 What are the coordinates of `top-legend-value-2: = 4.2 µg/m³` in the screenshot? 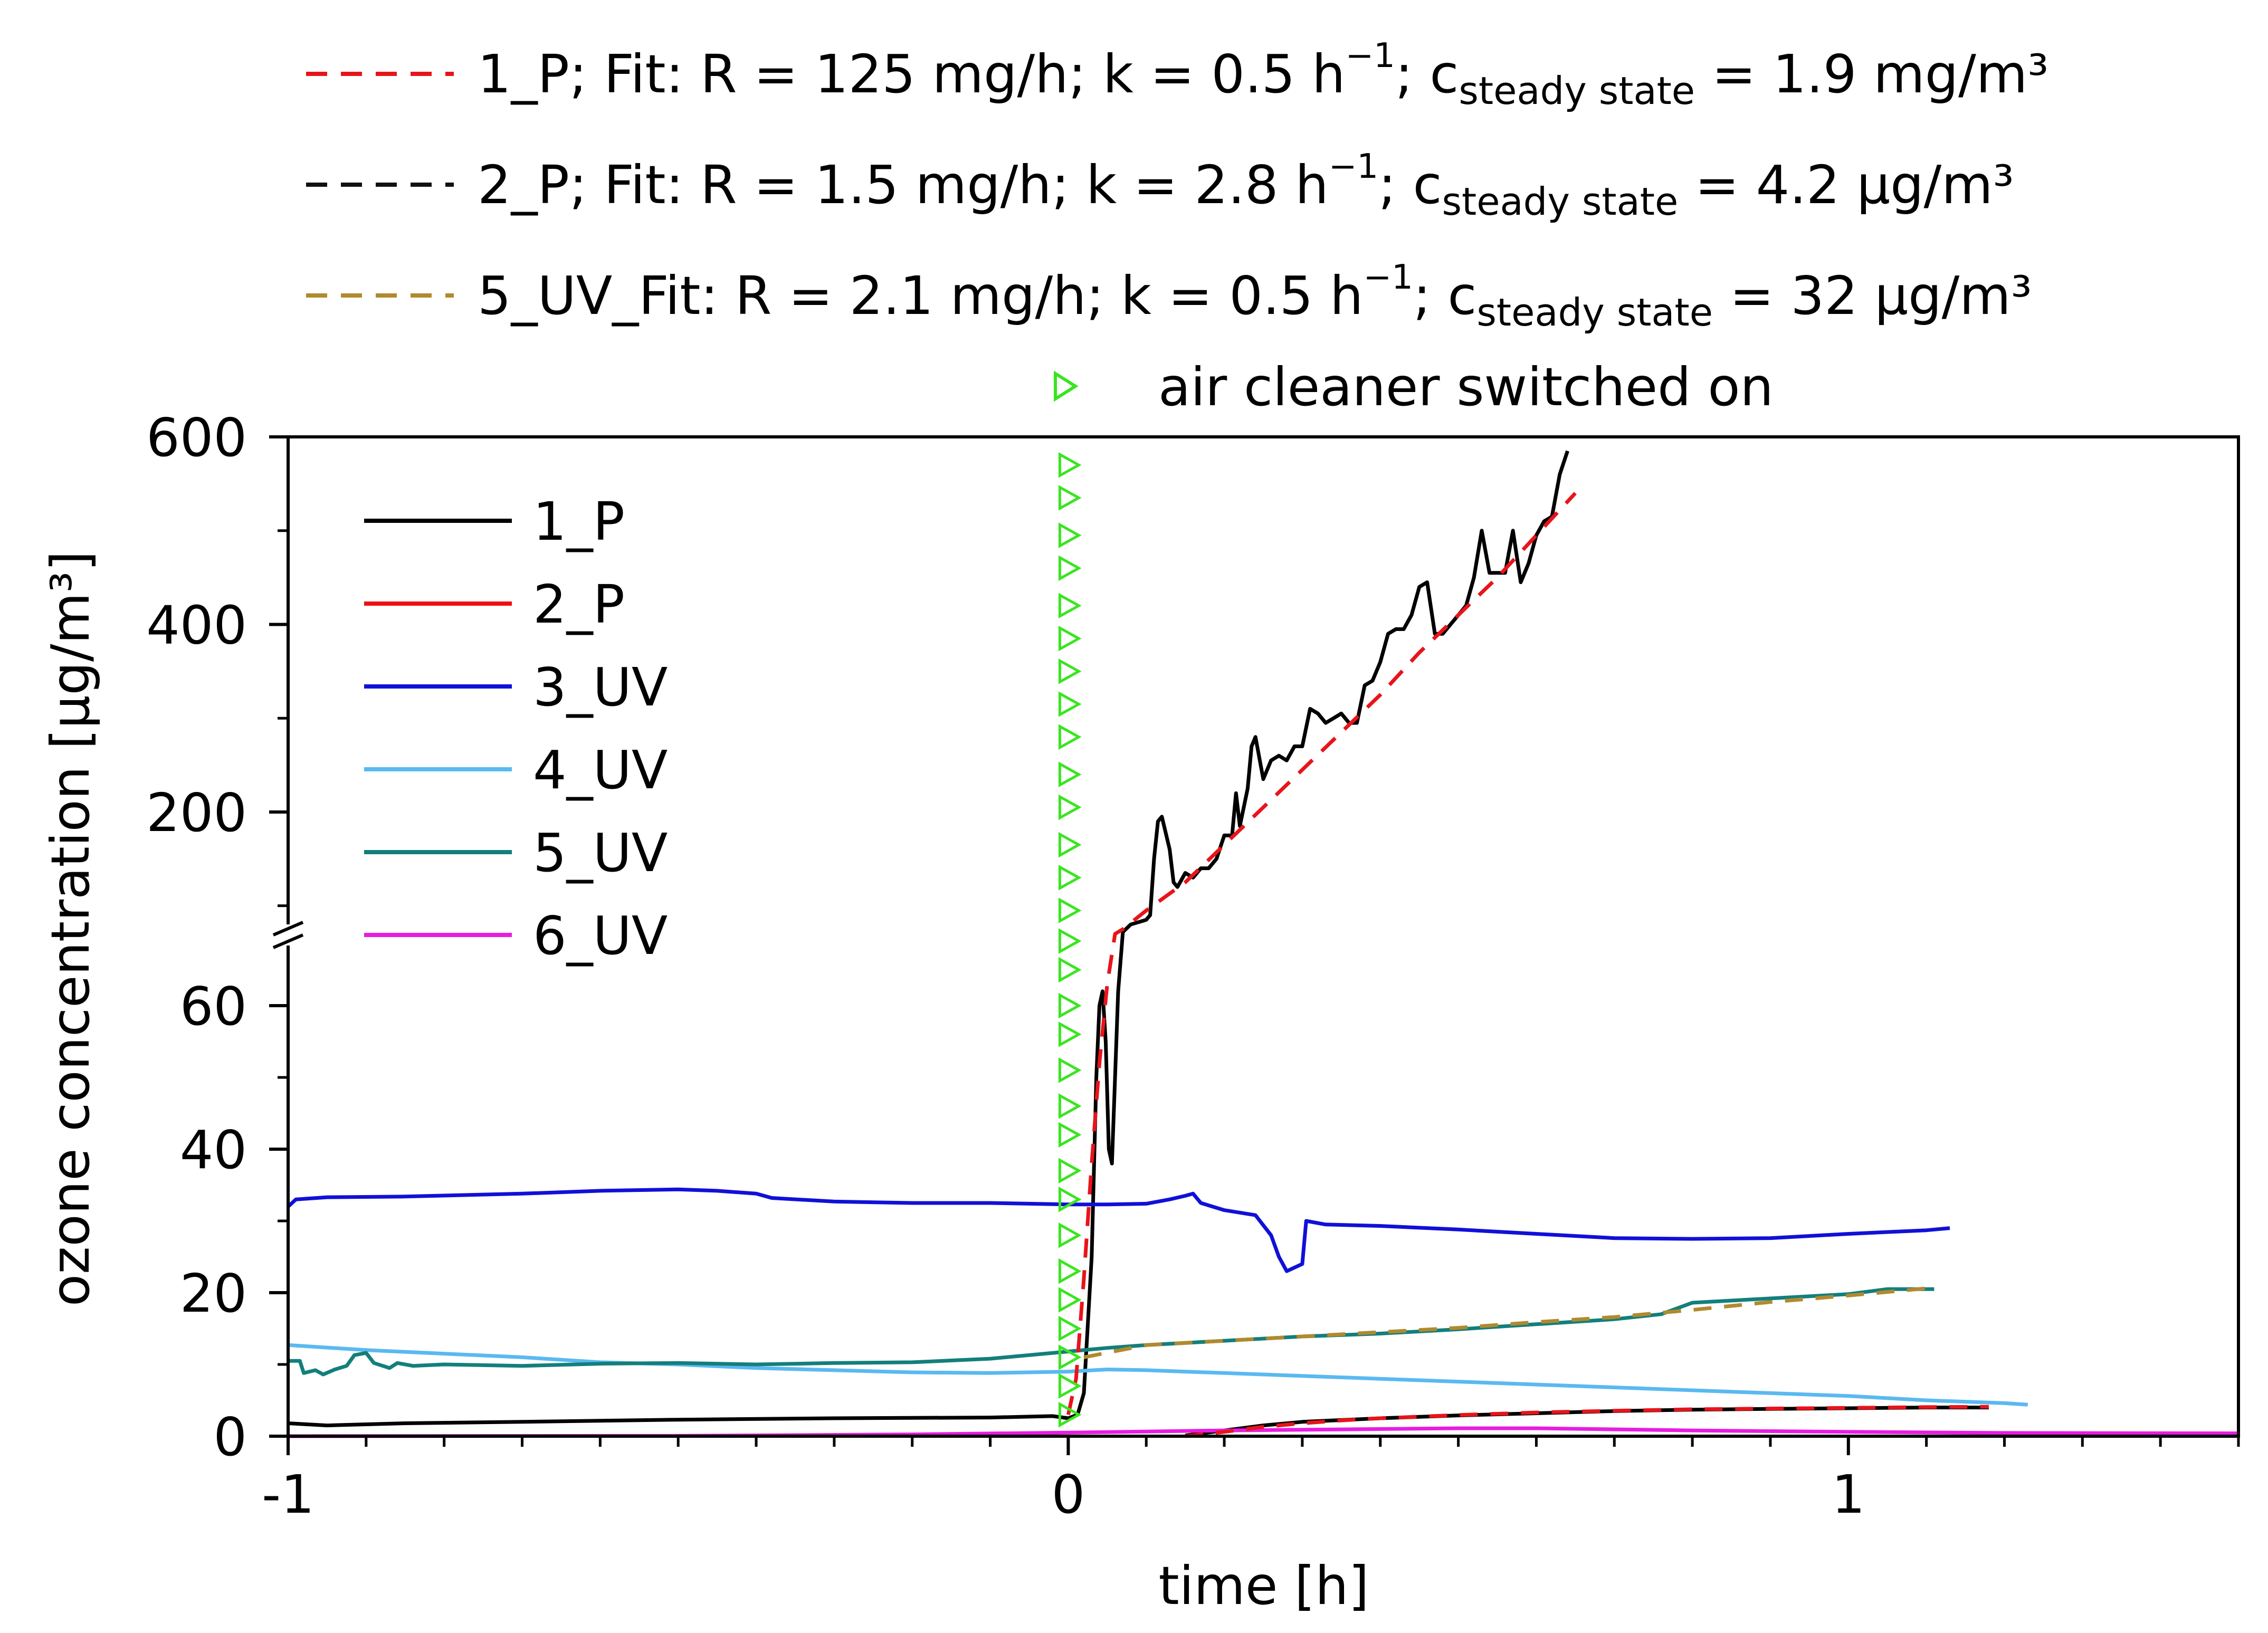 It's located at (1846, 185).